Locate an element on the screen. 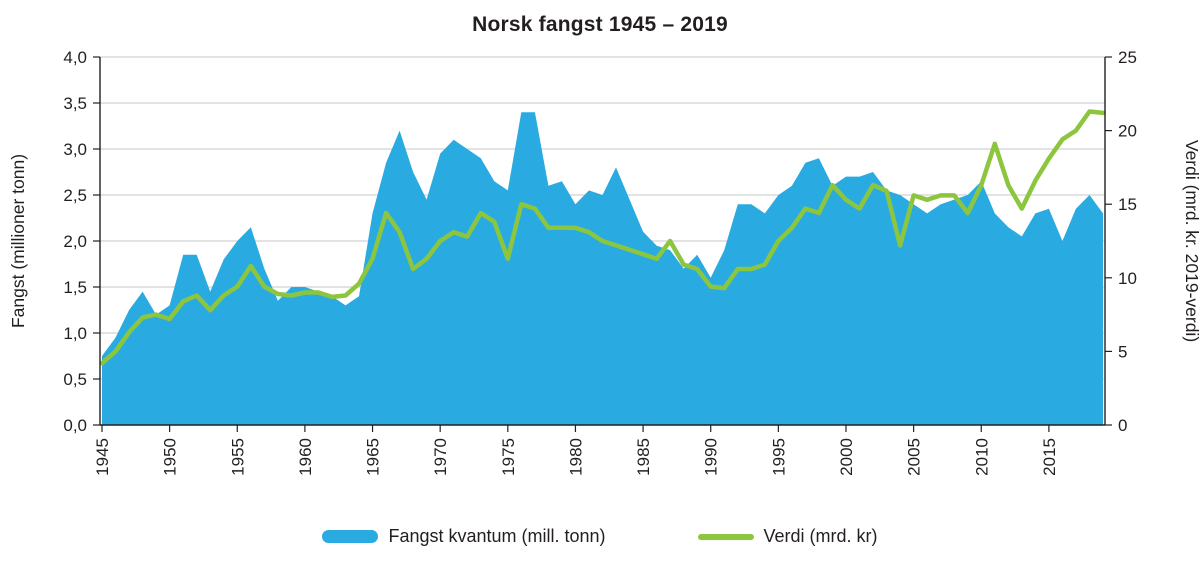 This screenshot has width=1200, height=570. x-tick-label: 1945 is located at coordinates (102, 457).